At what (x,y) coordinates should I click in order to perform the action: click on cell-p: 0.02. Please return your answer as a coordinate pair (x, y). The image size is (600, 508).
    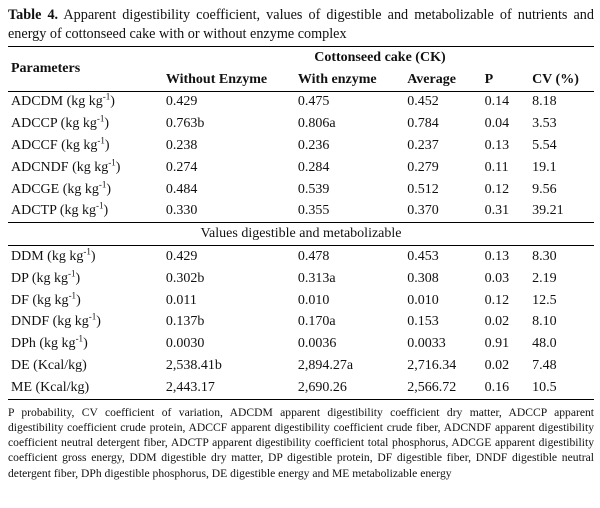
    Looking at the image, I should click on (497, 366).